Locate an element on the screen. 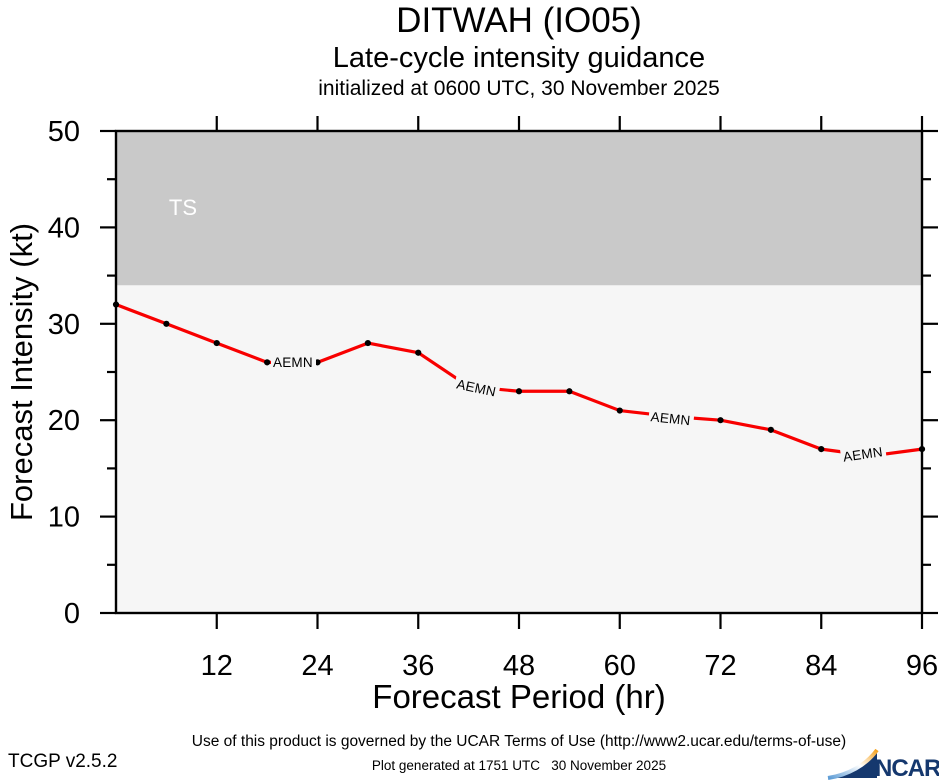 This screenshot has width=939, height=780. ncar-swoosh-arc is located at coordinates (853, 764).